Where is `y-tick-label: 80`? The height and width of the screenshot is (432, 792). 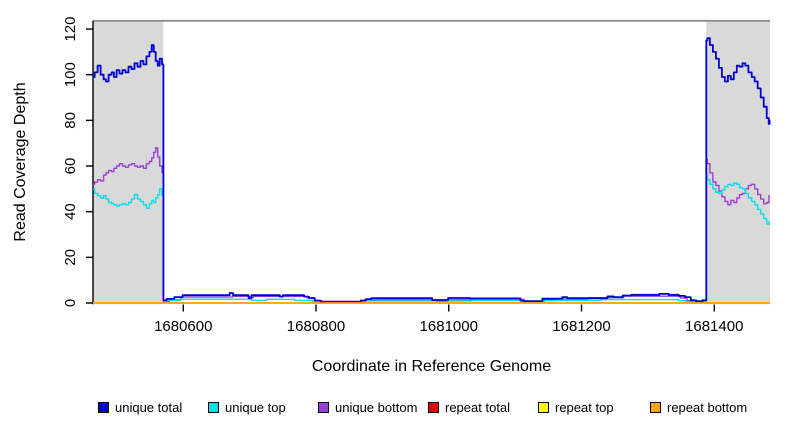 y-tick-label: 80 is located at coordinates (70, 120).